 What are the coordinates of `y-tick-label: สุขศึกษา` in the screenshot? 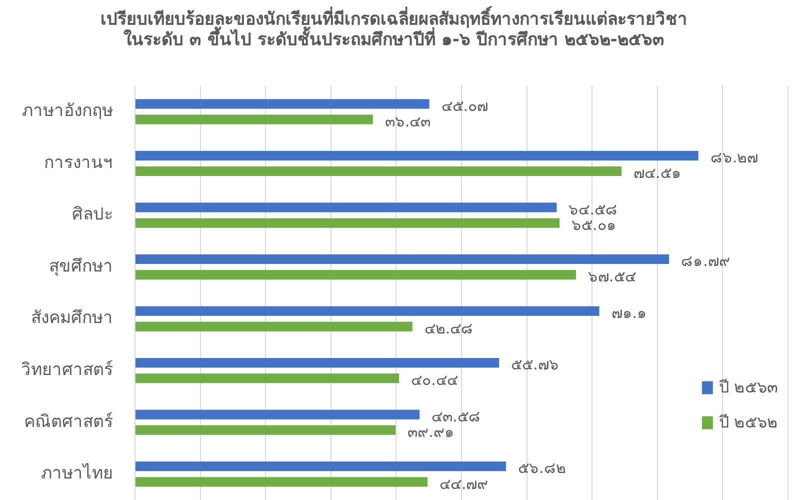 It's located at (81, 266).